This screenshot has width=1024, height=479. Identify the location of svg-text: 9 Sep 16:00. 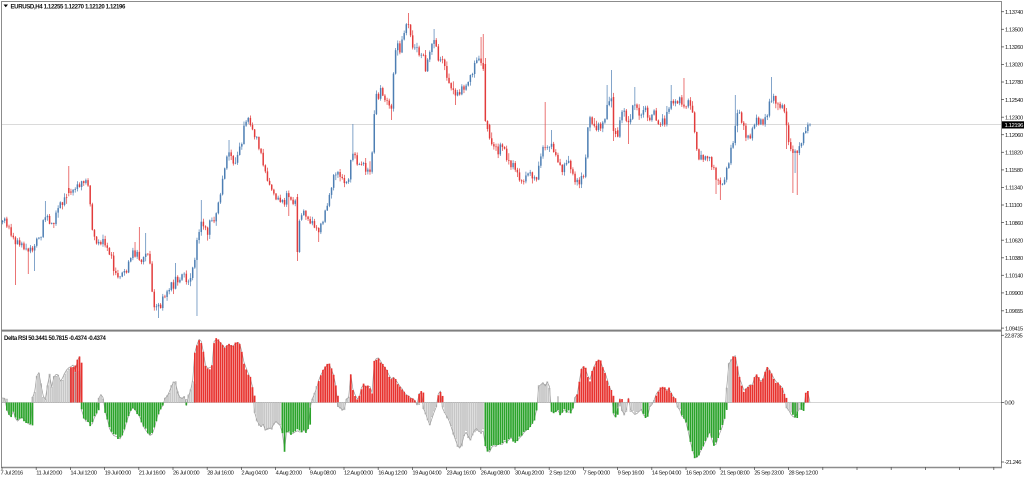
(631, 474).